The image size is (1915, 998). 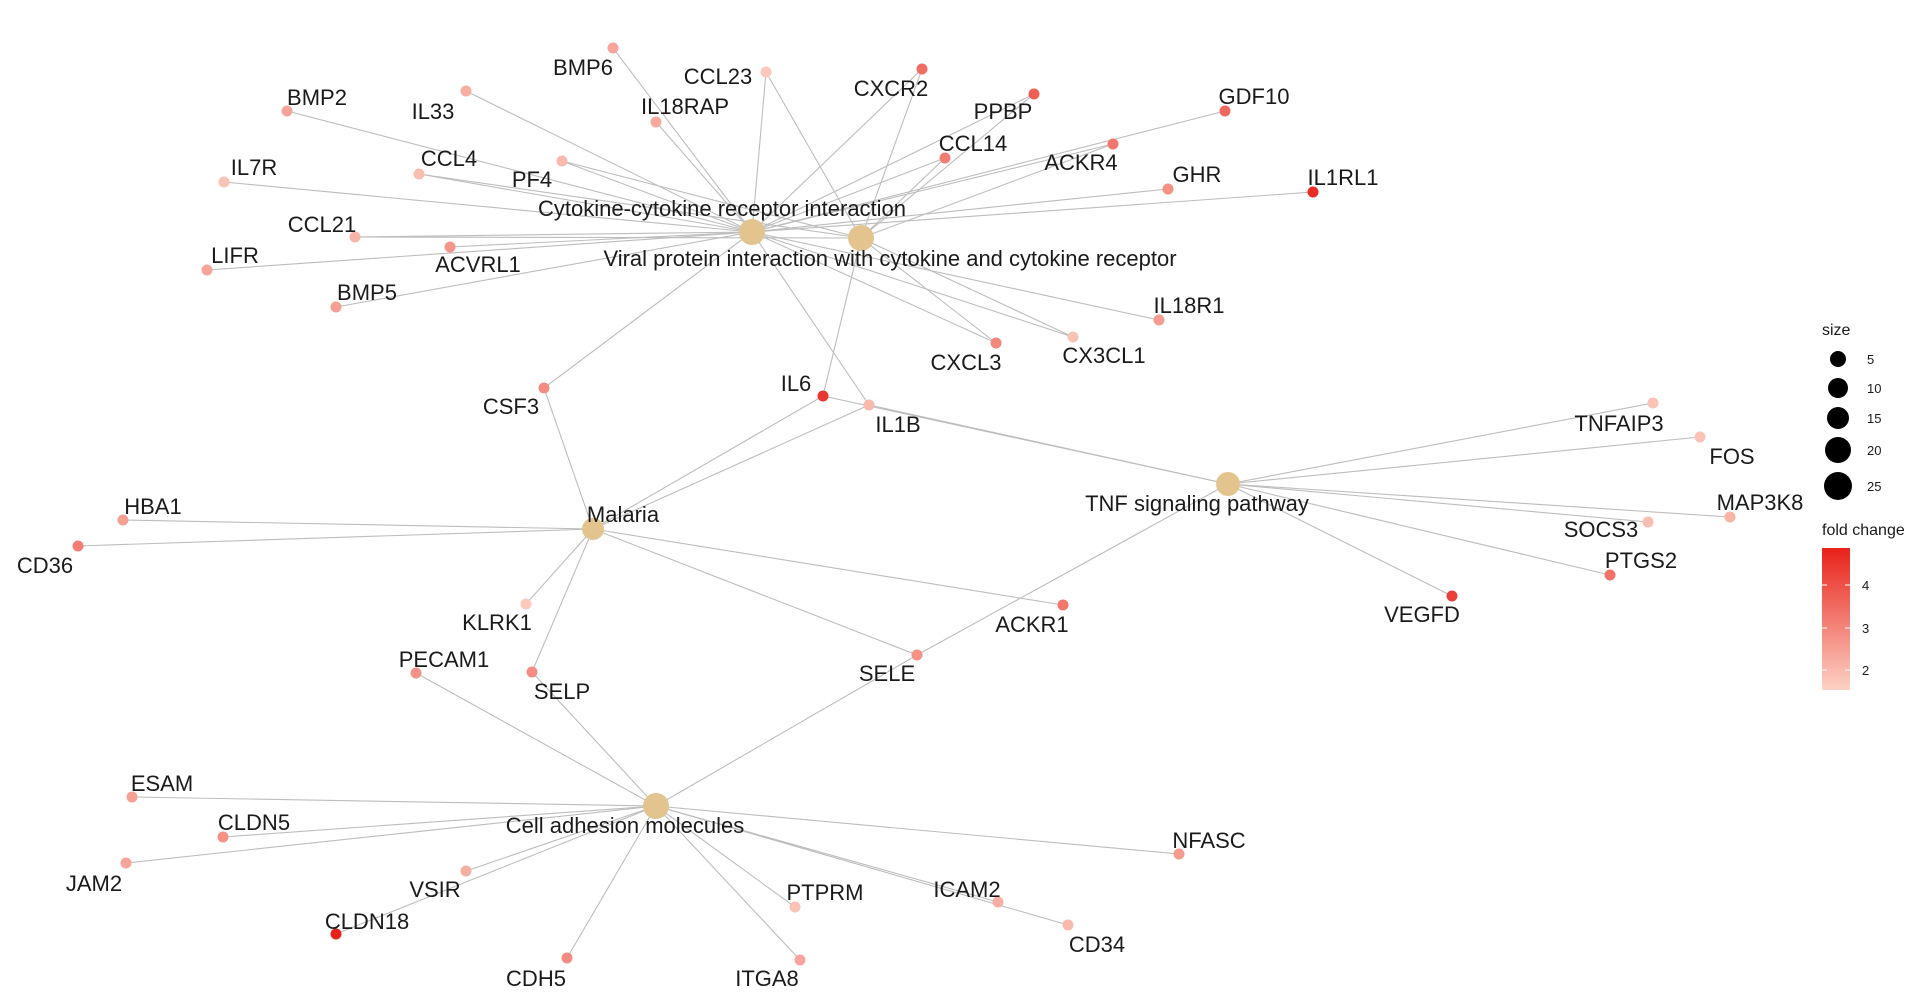 What do you see at coordinates (945, 158) in the screenshot?
I see `gene-node-ccl14` at bounding box center [945, 158].